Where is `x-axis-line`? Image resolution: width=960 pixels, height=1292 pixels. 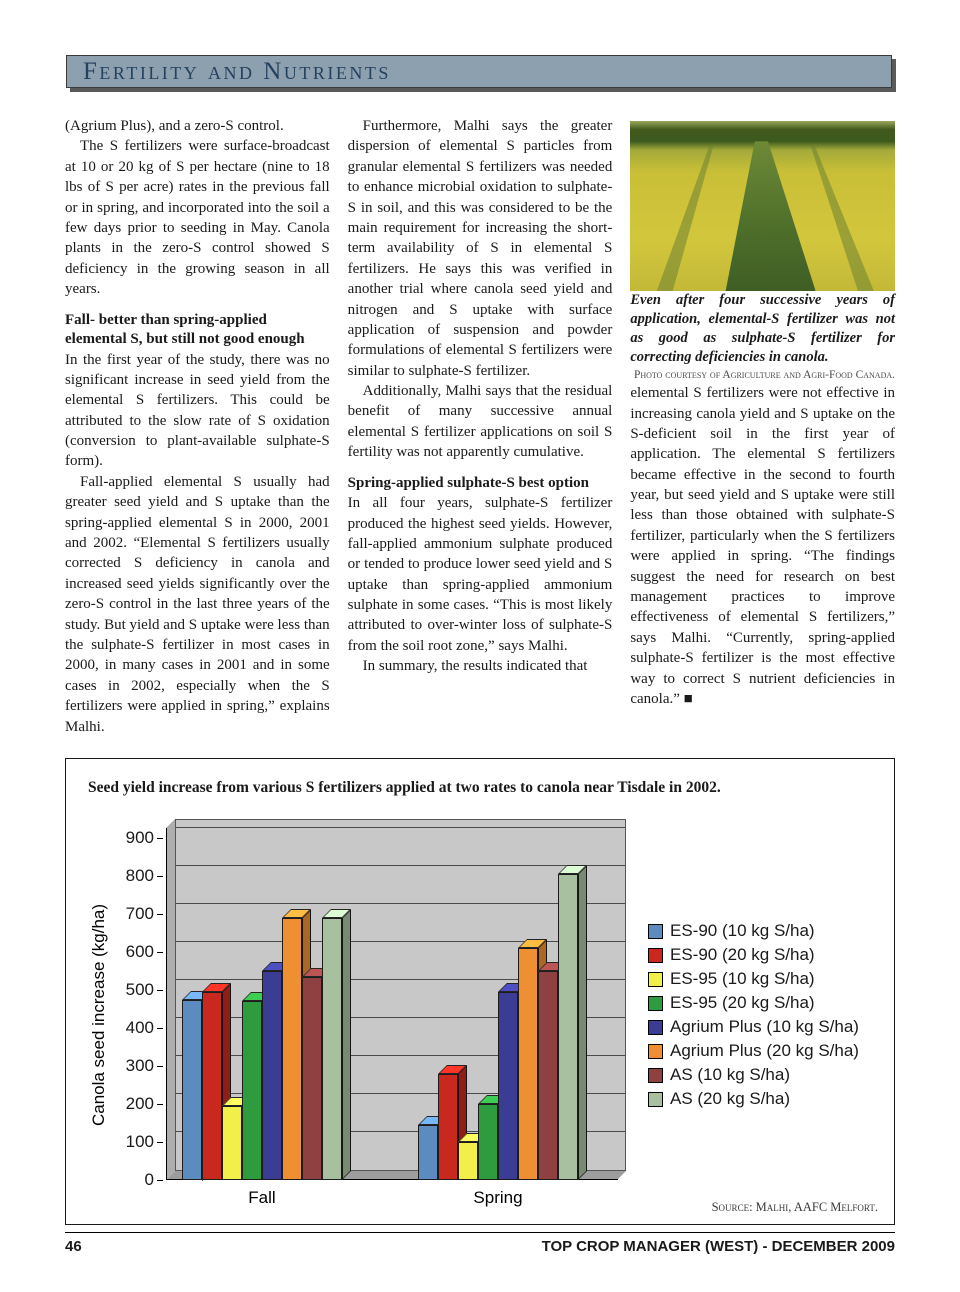
x-axis-line is located at coordinates (392, 1179).